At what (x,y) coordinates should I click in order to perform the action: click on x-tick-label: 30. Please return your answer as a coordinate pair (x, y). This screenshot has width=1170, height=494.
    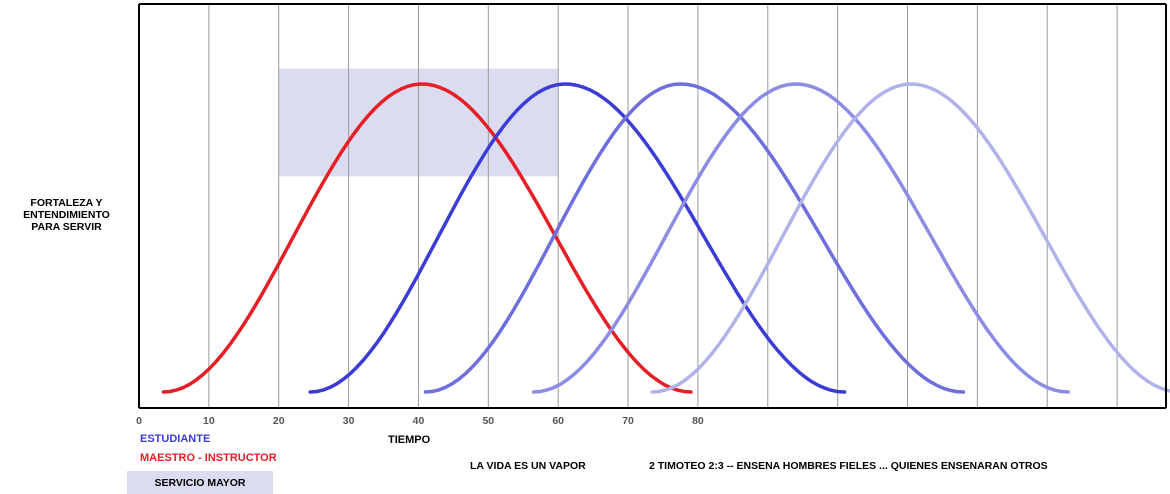
    Looking at the image, I should click on (349, 421).